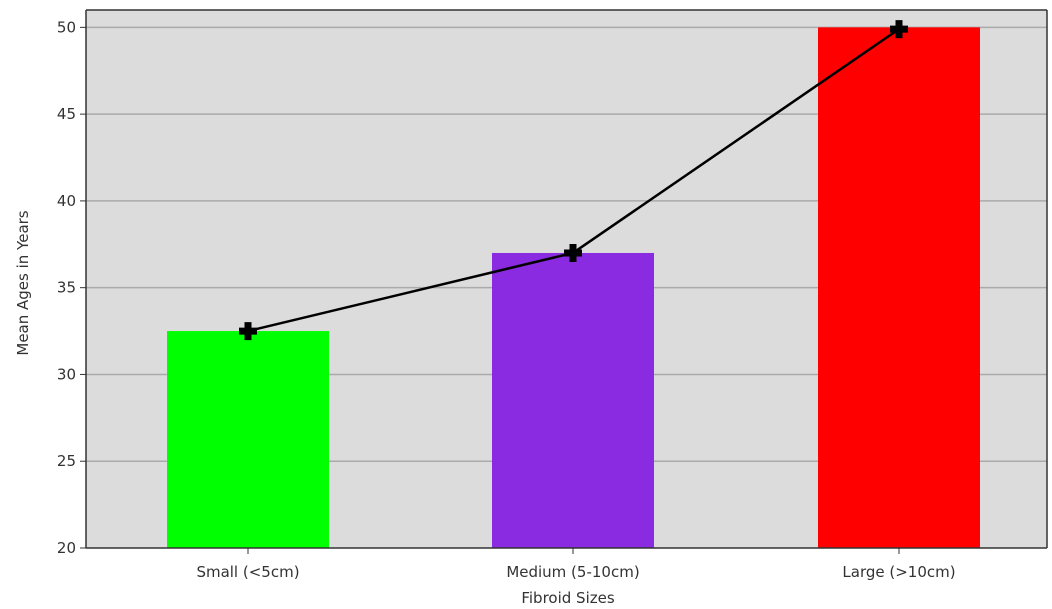 The width and height of the screenshot is (1052, 609). Describe the element at coordinates (567, 598) in the screenshot. I see `x-axis-title: Fibroid Sizes` at that location.